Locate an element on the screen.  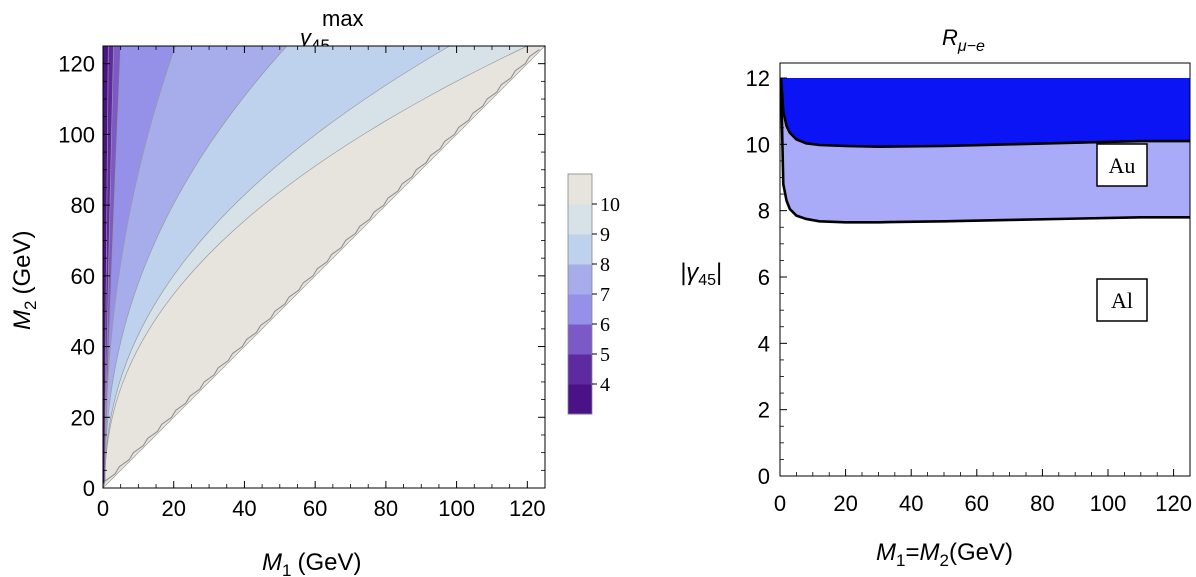
y-tick-label: 6 is located at coordinates (764, 277).